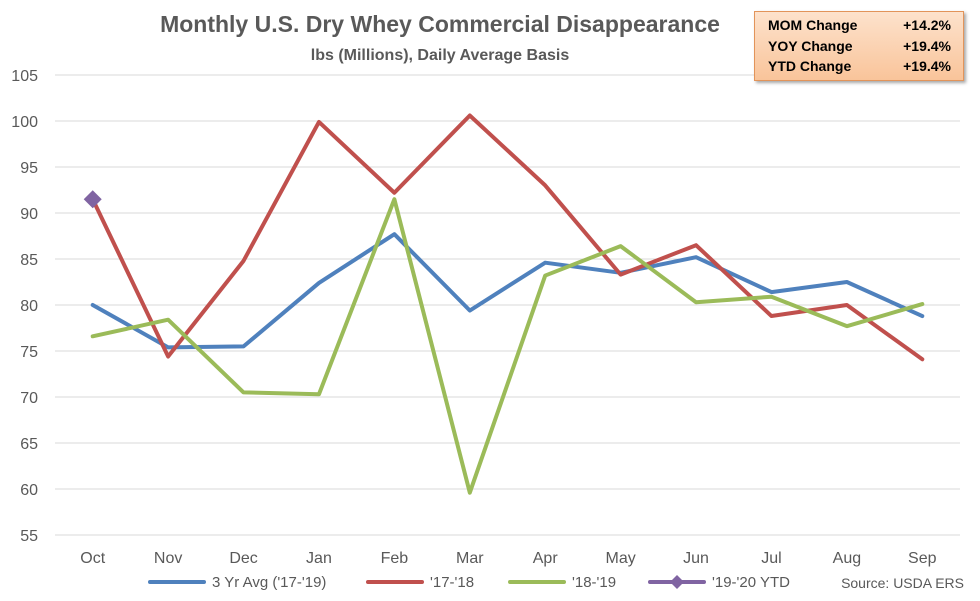 This screenshot has width=980, height=601. What do you see at coordinates (29, 214) in the screenshot?
I see `y-tick-label: 90` at bounding box center [29, 214].